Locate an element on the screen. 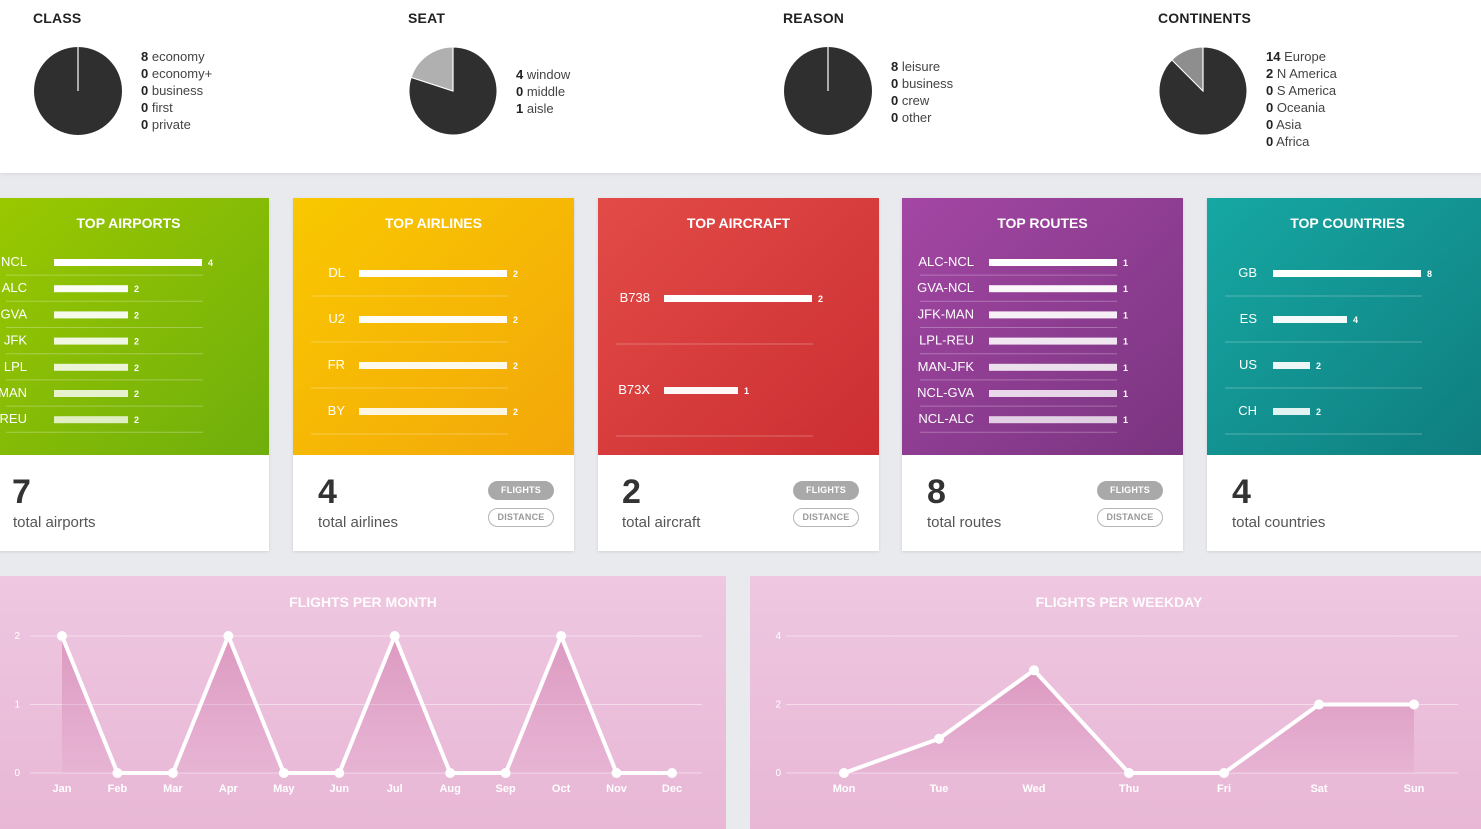  bar-gb is located at coordinates (1347, 273).